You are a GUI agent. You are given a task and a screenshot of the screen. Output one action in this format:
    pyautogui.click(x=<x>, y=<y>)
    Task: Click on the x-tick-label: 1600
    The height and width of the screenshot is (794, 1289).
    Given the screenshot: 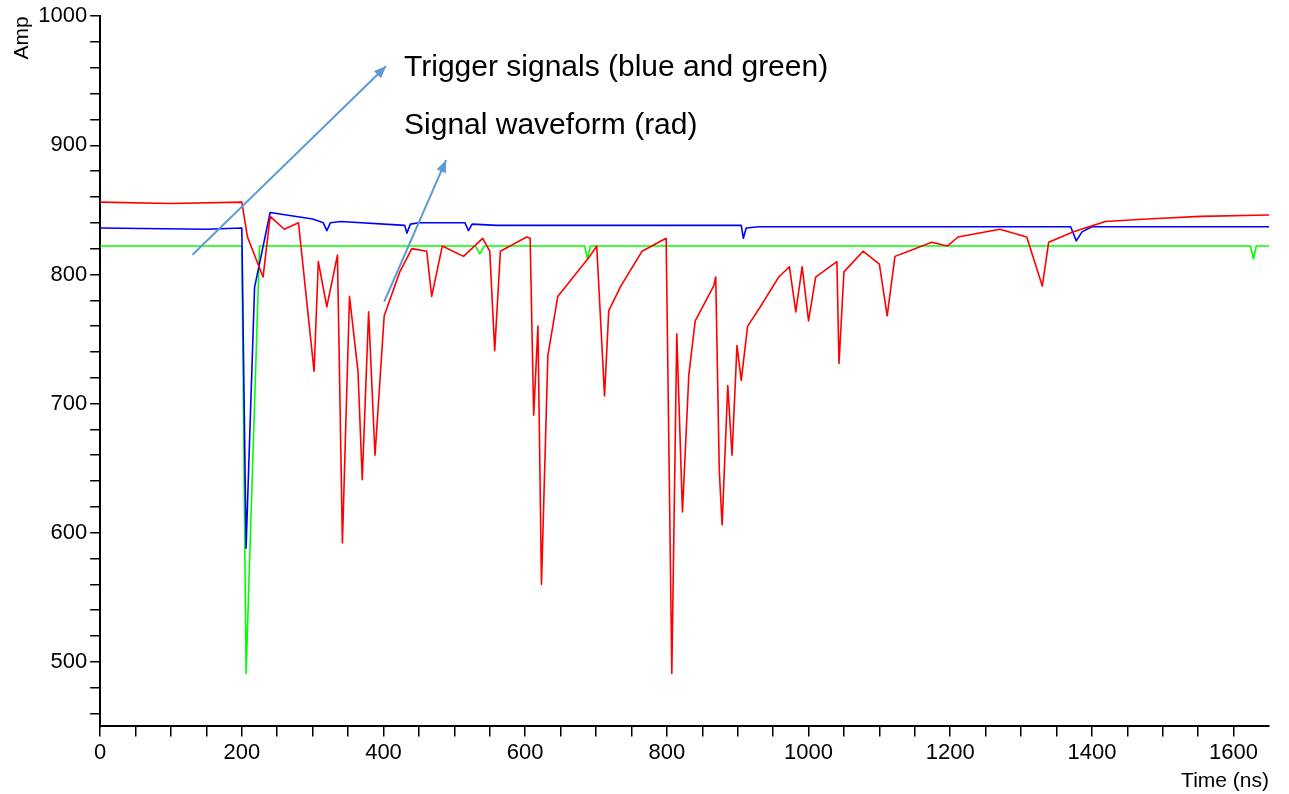 What is the action you would take?
    pyautogui.click(x=1234, y=751)
    